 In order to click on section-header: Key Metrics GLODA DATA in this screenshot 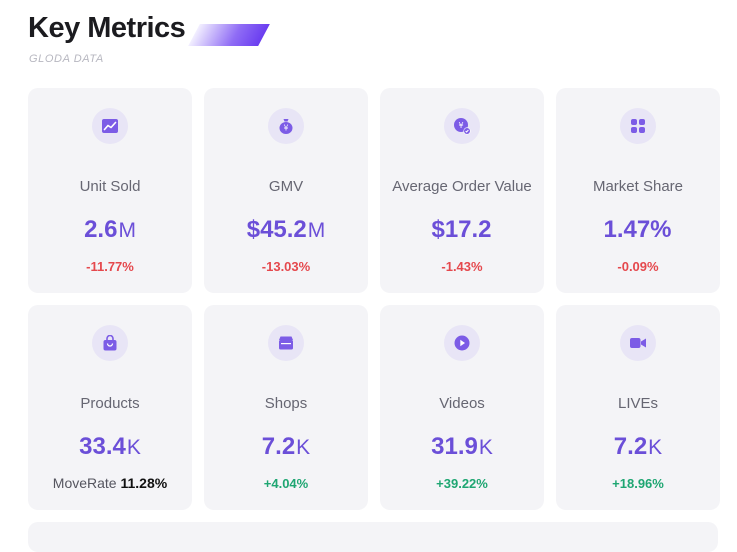, I will do `click(178, 40)`.